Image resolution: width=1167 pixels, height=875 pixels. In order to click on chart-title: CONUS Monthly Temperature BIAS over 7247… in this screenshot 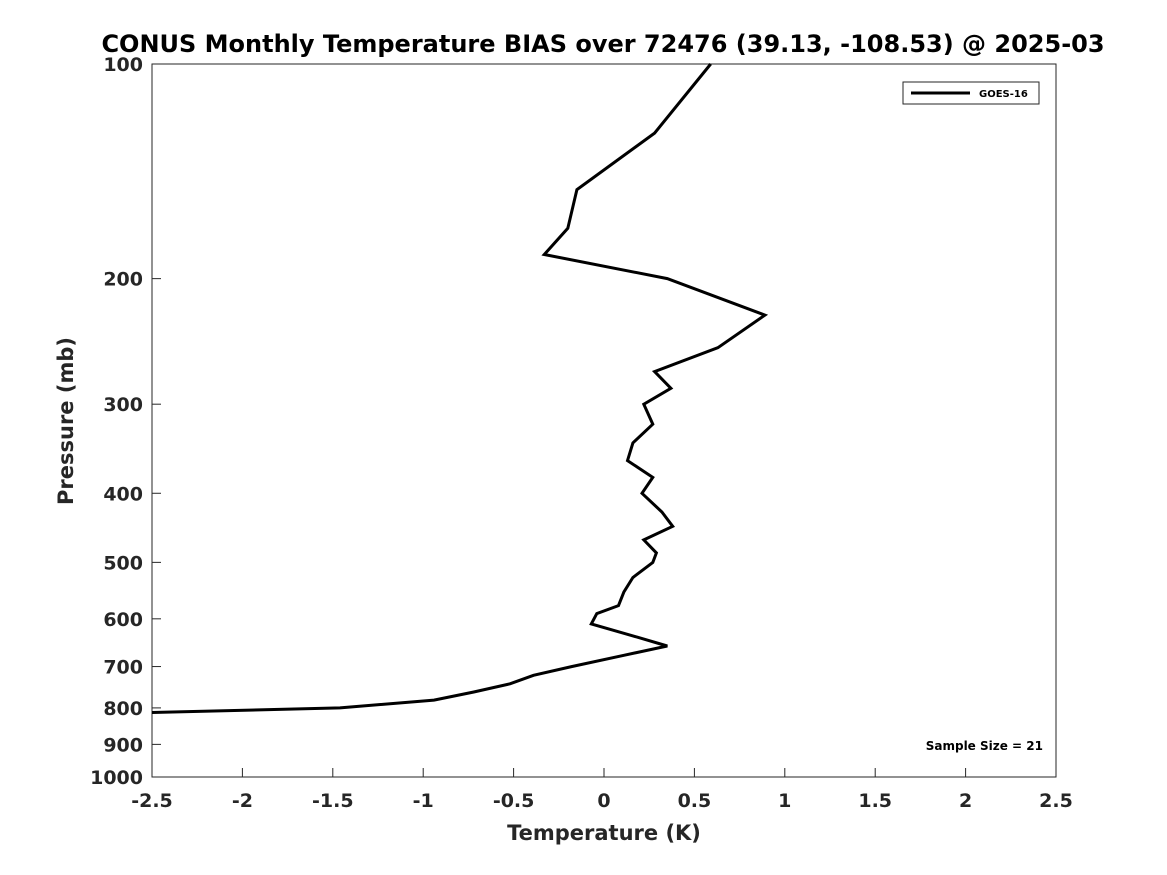, I will do `click(602, 44)`.